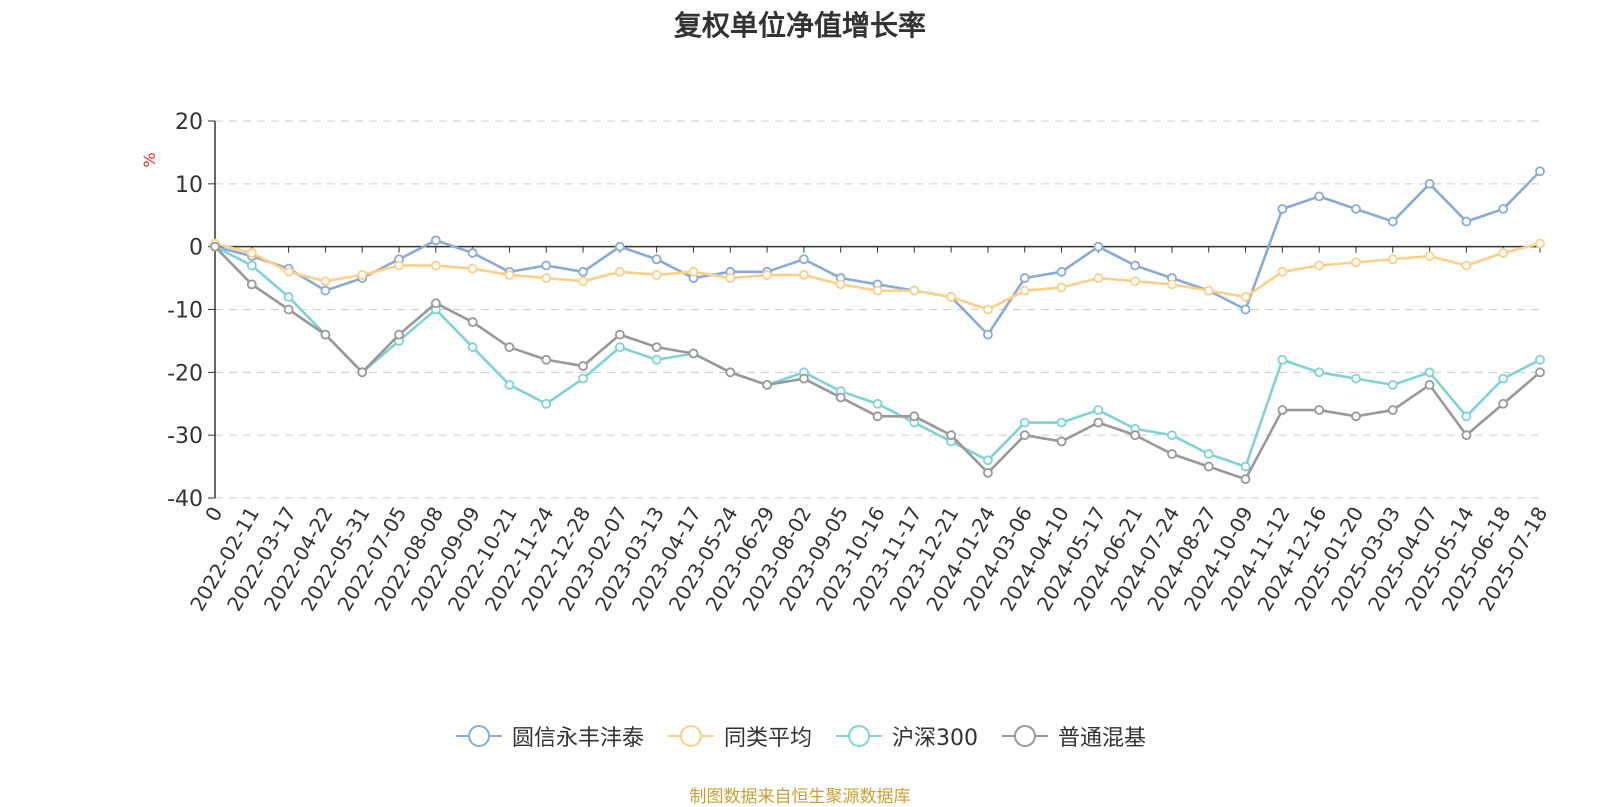 The width and height of the screenshot is (1600, 807). What do you see at coordinates (185, 311) in the screenshot?
I see `y-tick-label: -10` at bounding box center [185, 311].